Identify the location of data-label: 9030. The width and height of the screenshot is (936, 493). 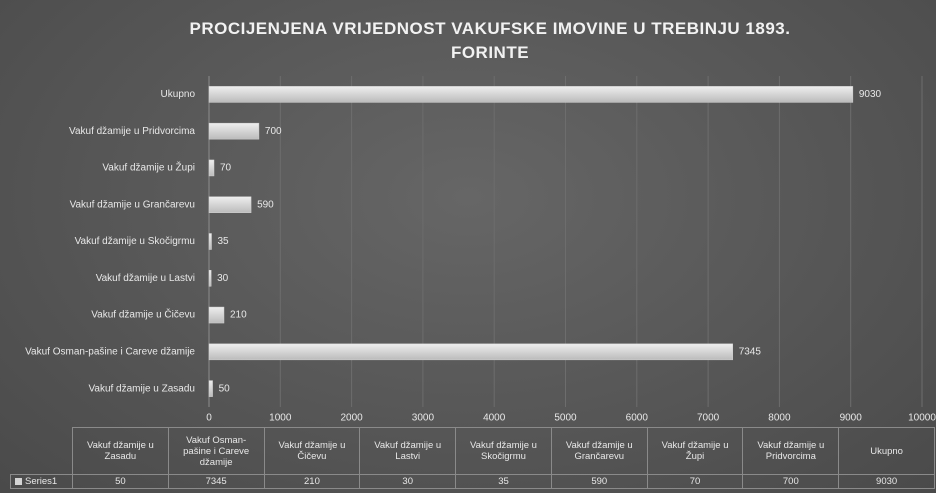
(870, 94).